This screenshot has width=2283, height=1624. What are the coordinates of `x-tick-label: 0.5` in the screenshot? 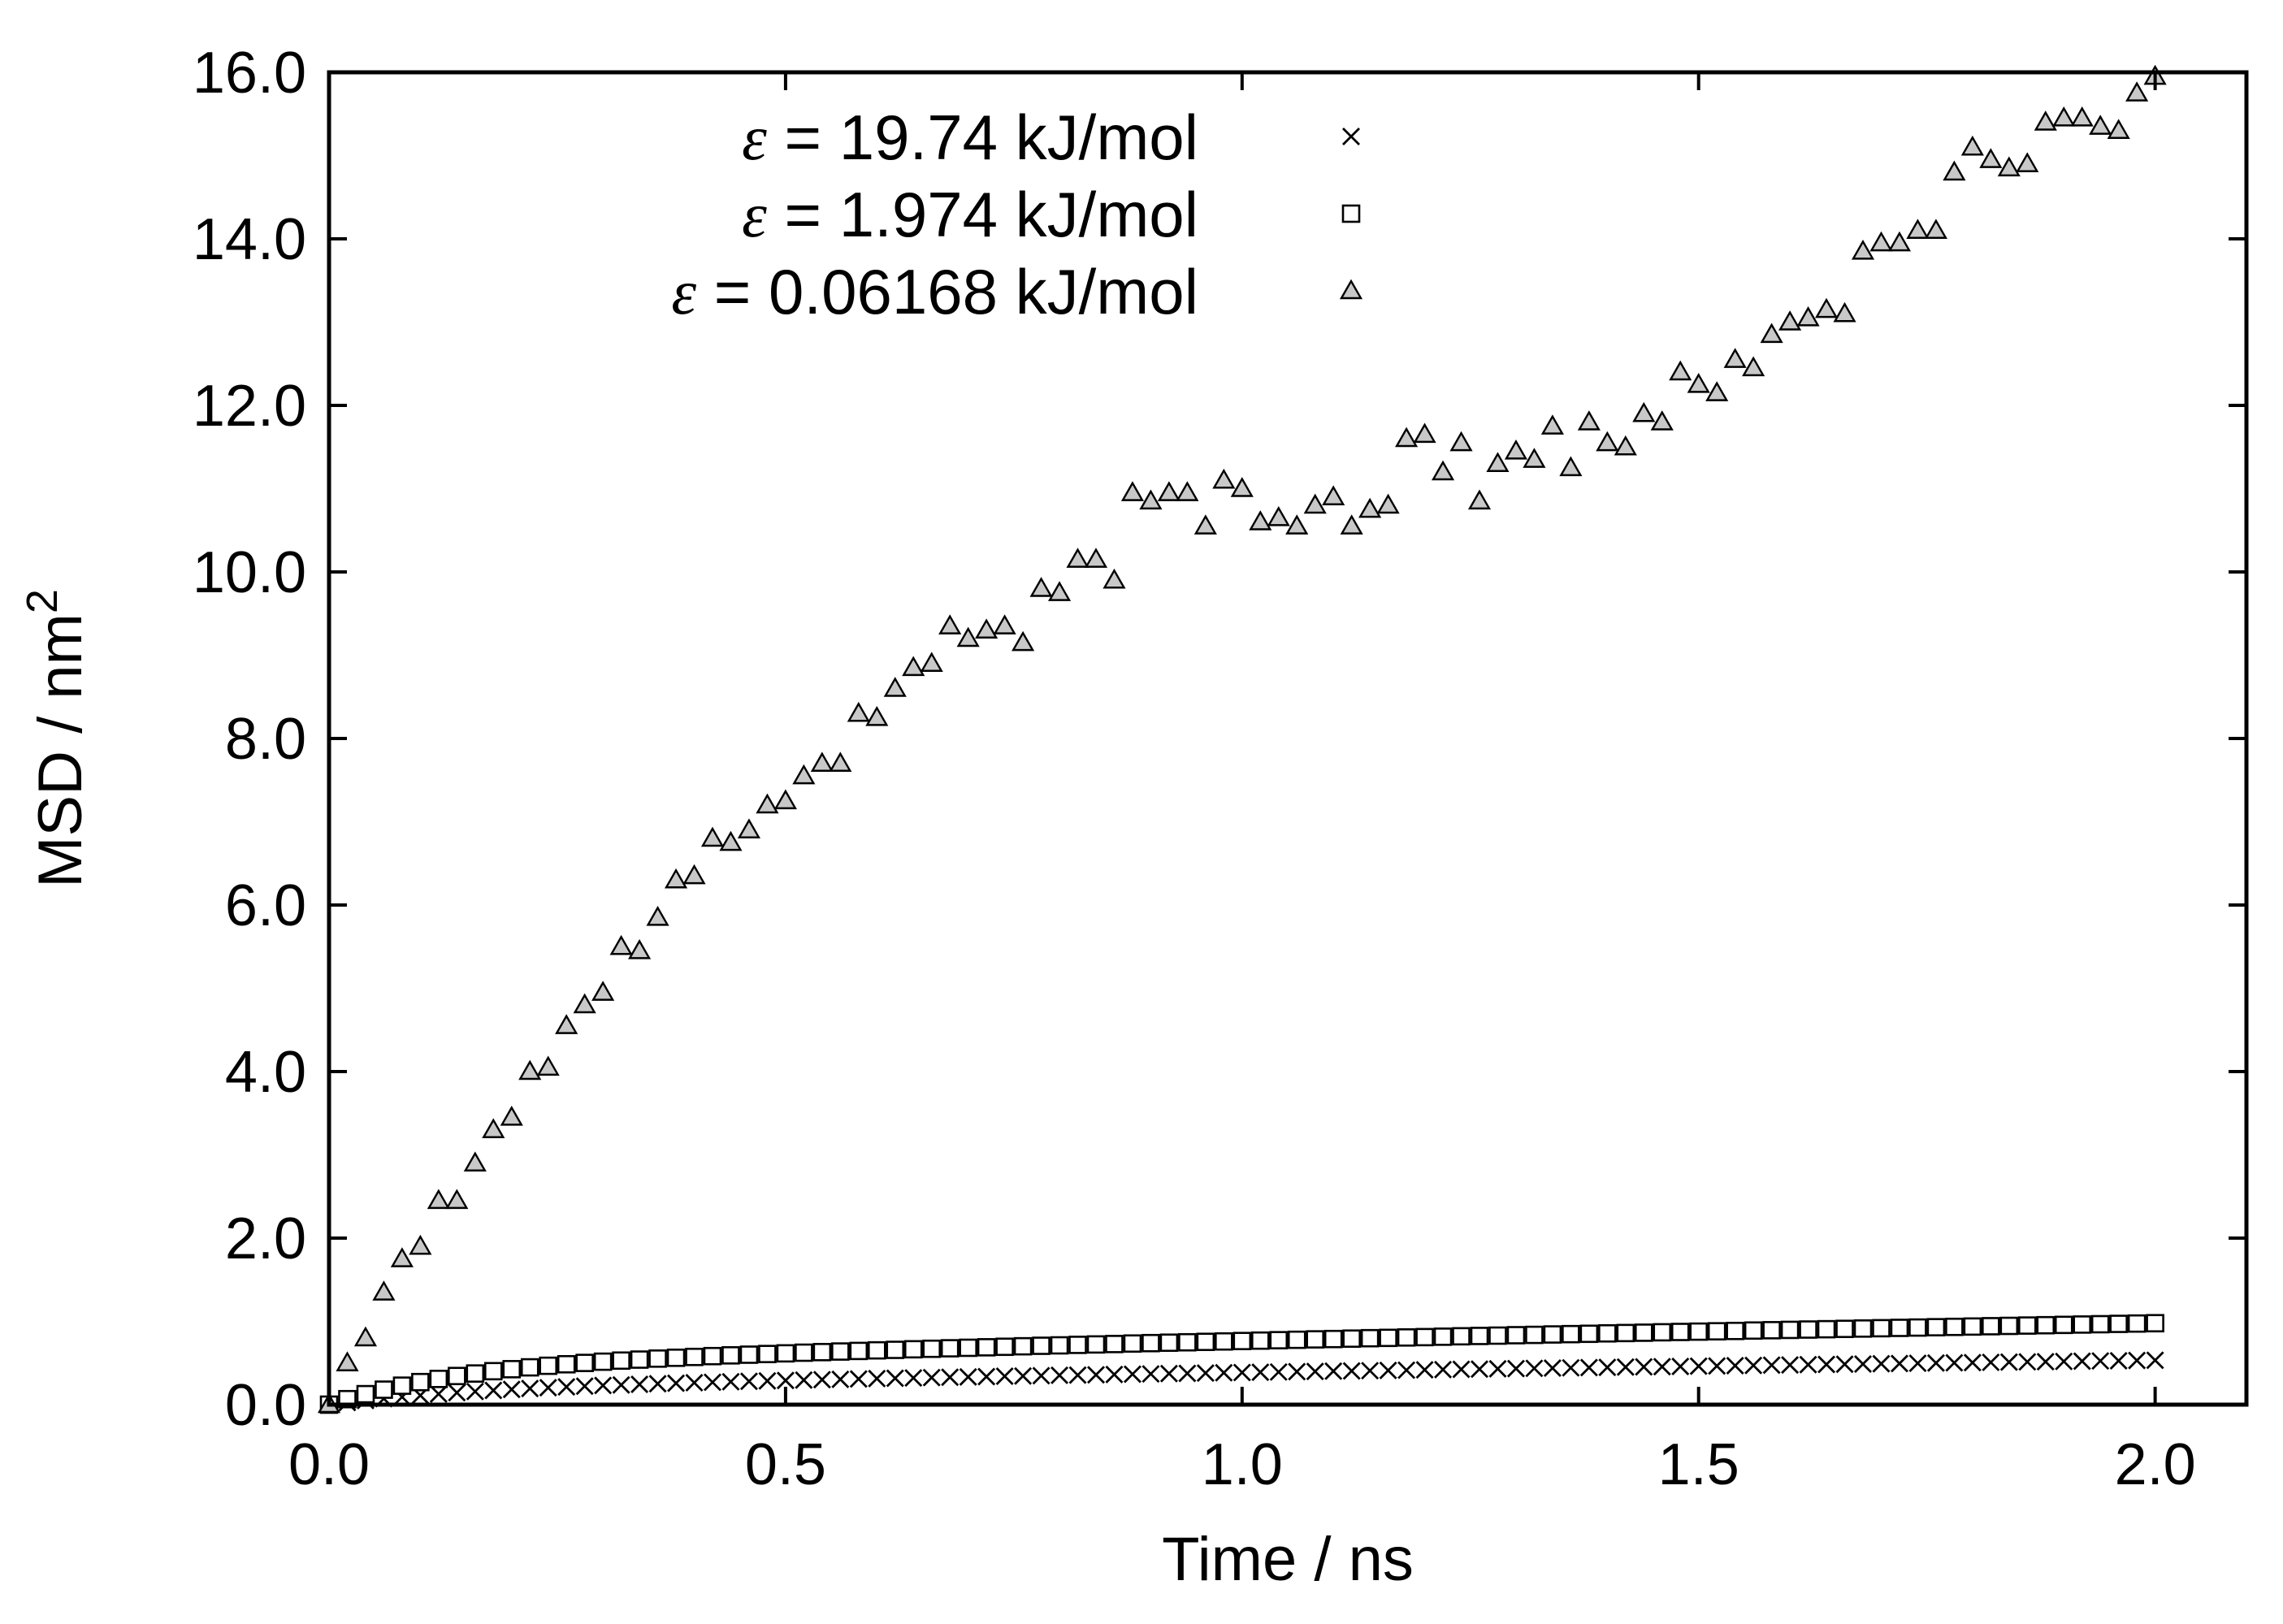 It's located at (785, 1464).